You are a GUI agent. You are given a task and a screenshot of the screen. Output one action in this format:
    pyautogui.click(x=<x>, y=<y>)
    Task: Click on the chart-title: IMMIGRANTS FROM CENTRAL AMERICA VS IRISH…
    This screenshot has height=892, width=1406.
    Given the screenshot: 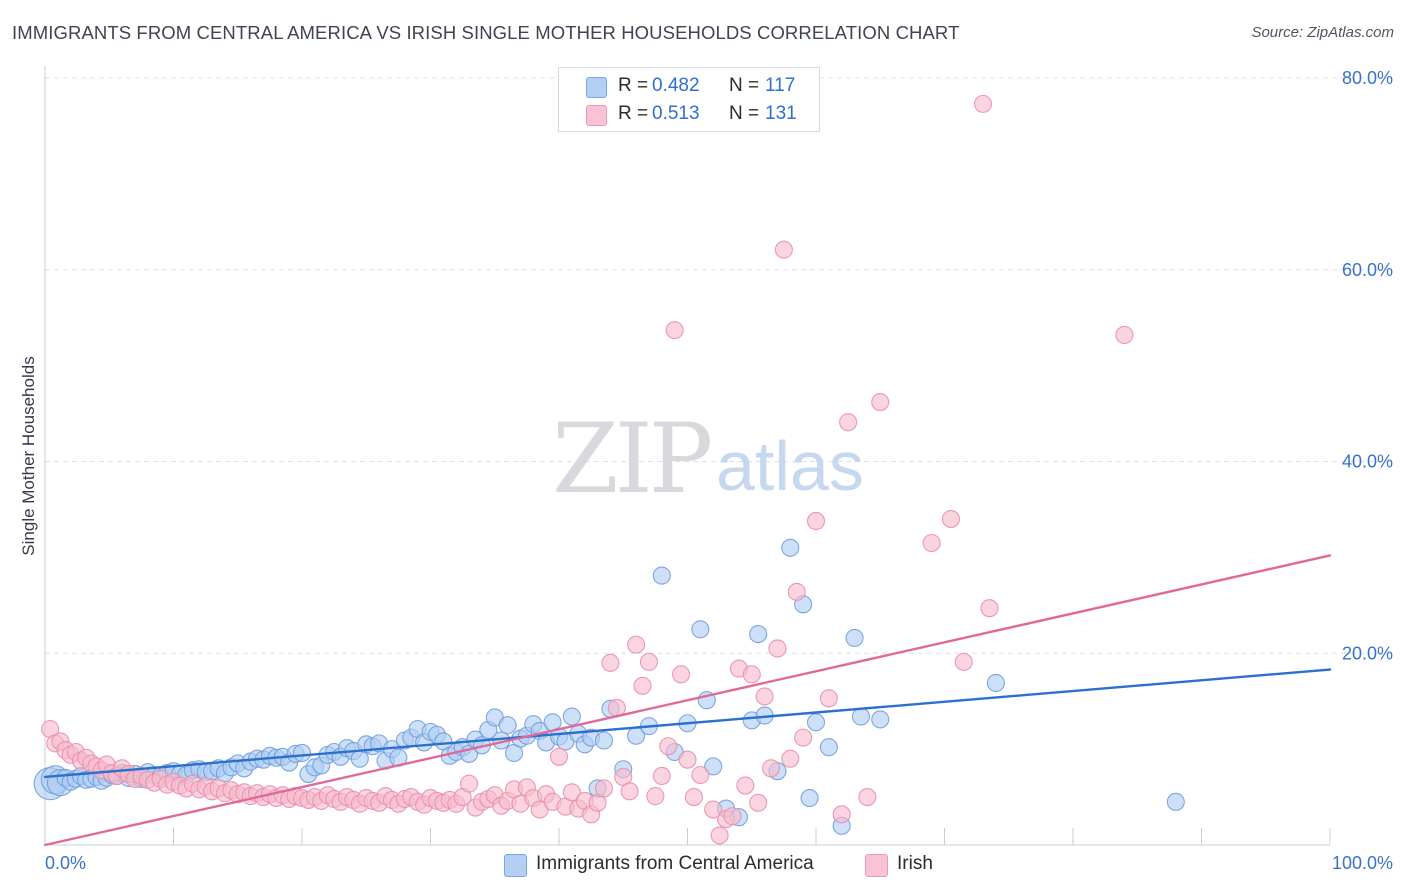 What is the action you would take?
    pyautogui.click(x=486, y=32)
    